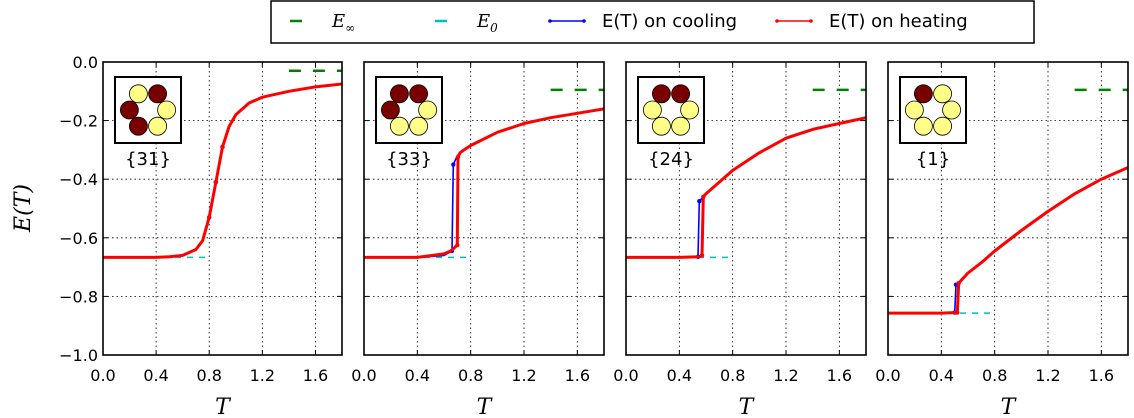 The height and width of the screenshot is (418, 1134). I want to click on y-tick-label: −0.6, so click(78, 238).